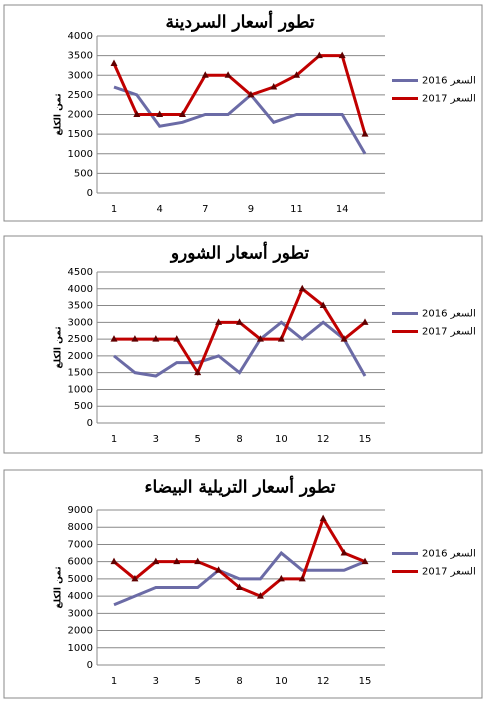 The image size is (486, 701). I want to click on y-tick-label: 9000, so click(80, 510).